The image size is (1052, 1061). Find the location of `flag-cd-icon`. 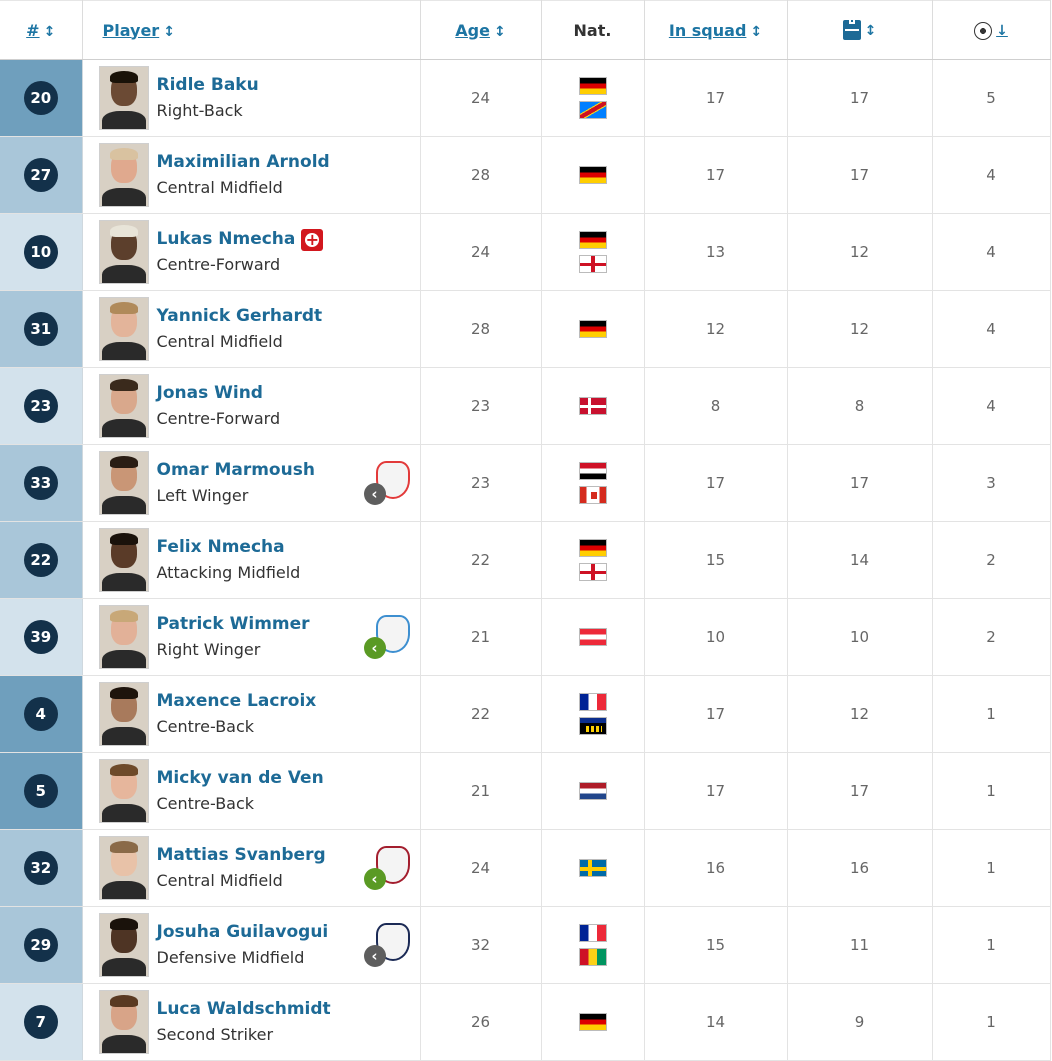

flag-cd-icon is located at coordinates (592, 110).